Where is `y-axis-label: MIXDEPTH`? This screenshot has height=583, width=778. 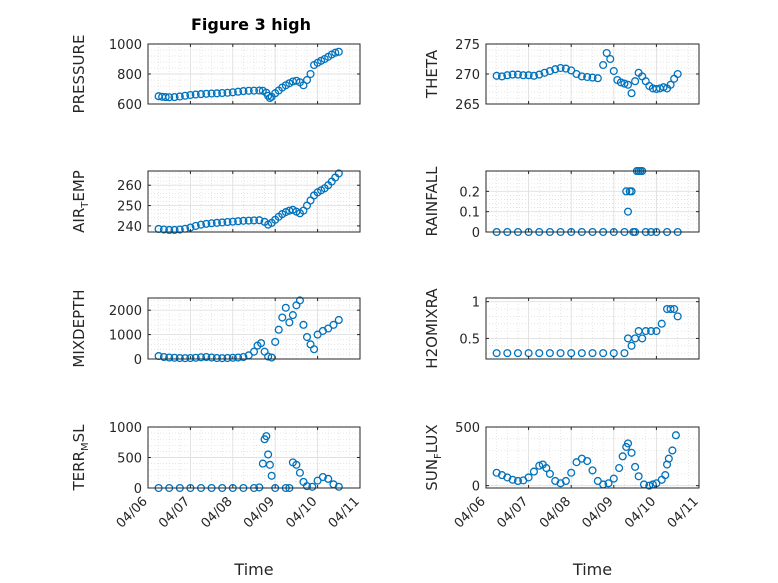
y-axis-label: MIXDEPTH is located at coordinates (79, 328).